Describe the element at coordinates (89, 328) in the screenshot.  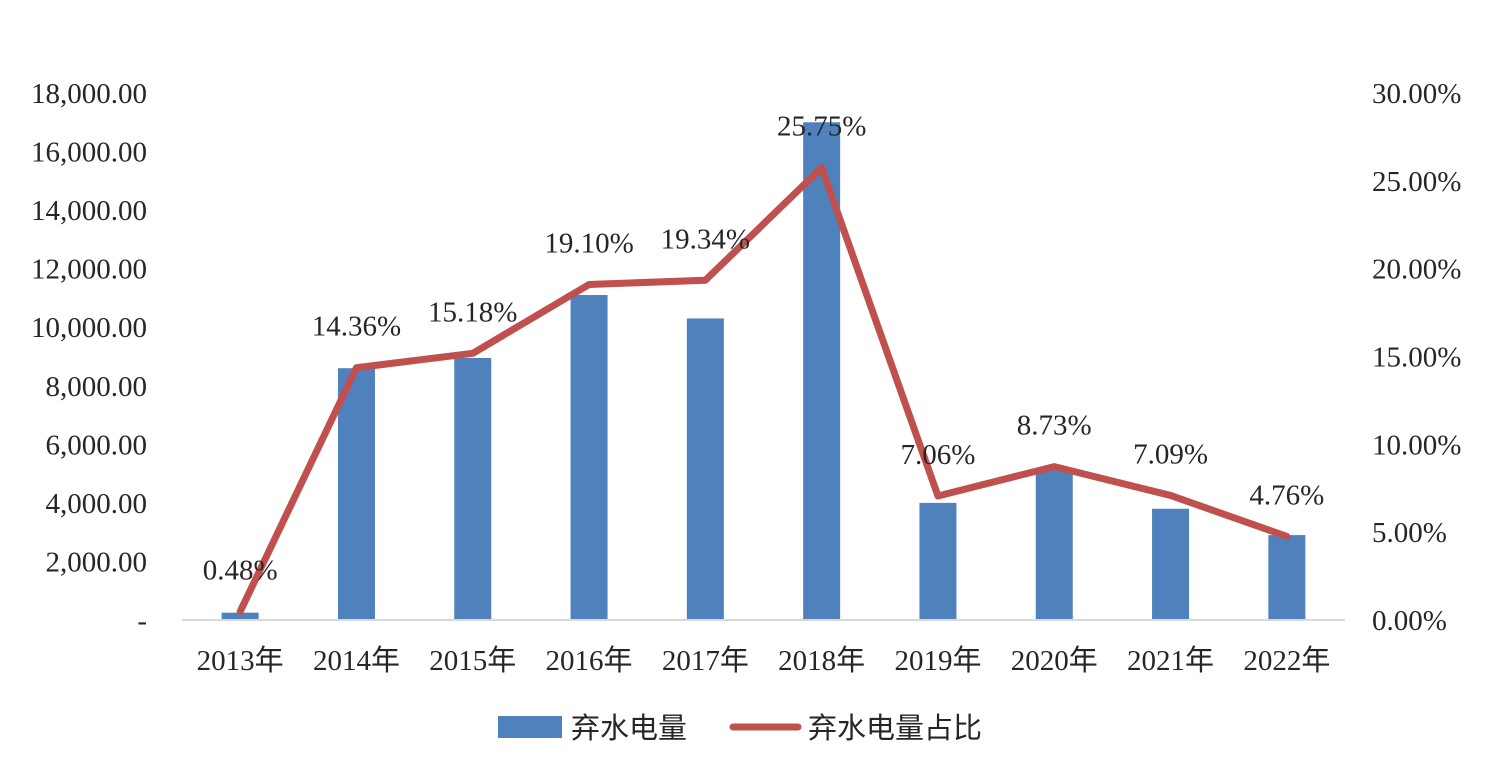
I see `y-left-tick-label: 10,000.00` at that location.